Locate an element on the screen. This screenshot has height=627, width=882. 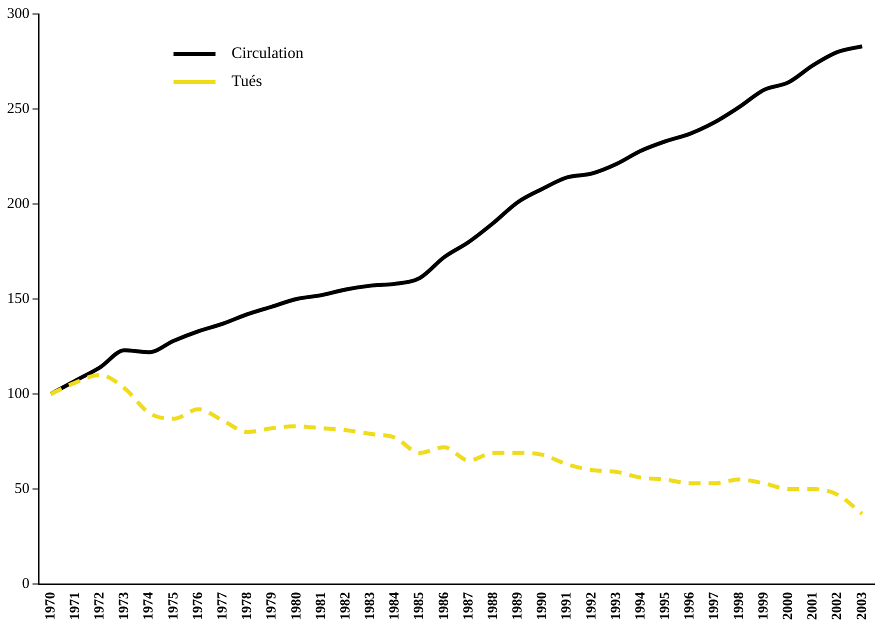
y-tick-label: 50 is located at coordinates (22, 488).